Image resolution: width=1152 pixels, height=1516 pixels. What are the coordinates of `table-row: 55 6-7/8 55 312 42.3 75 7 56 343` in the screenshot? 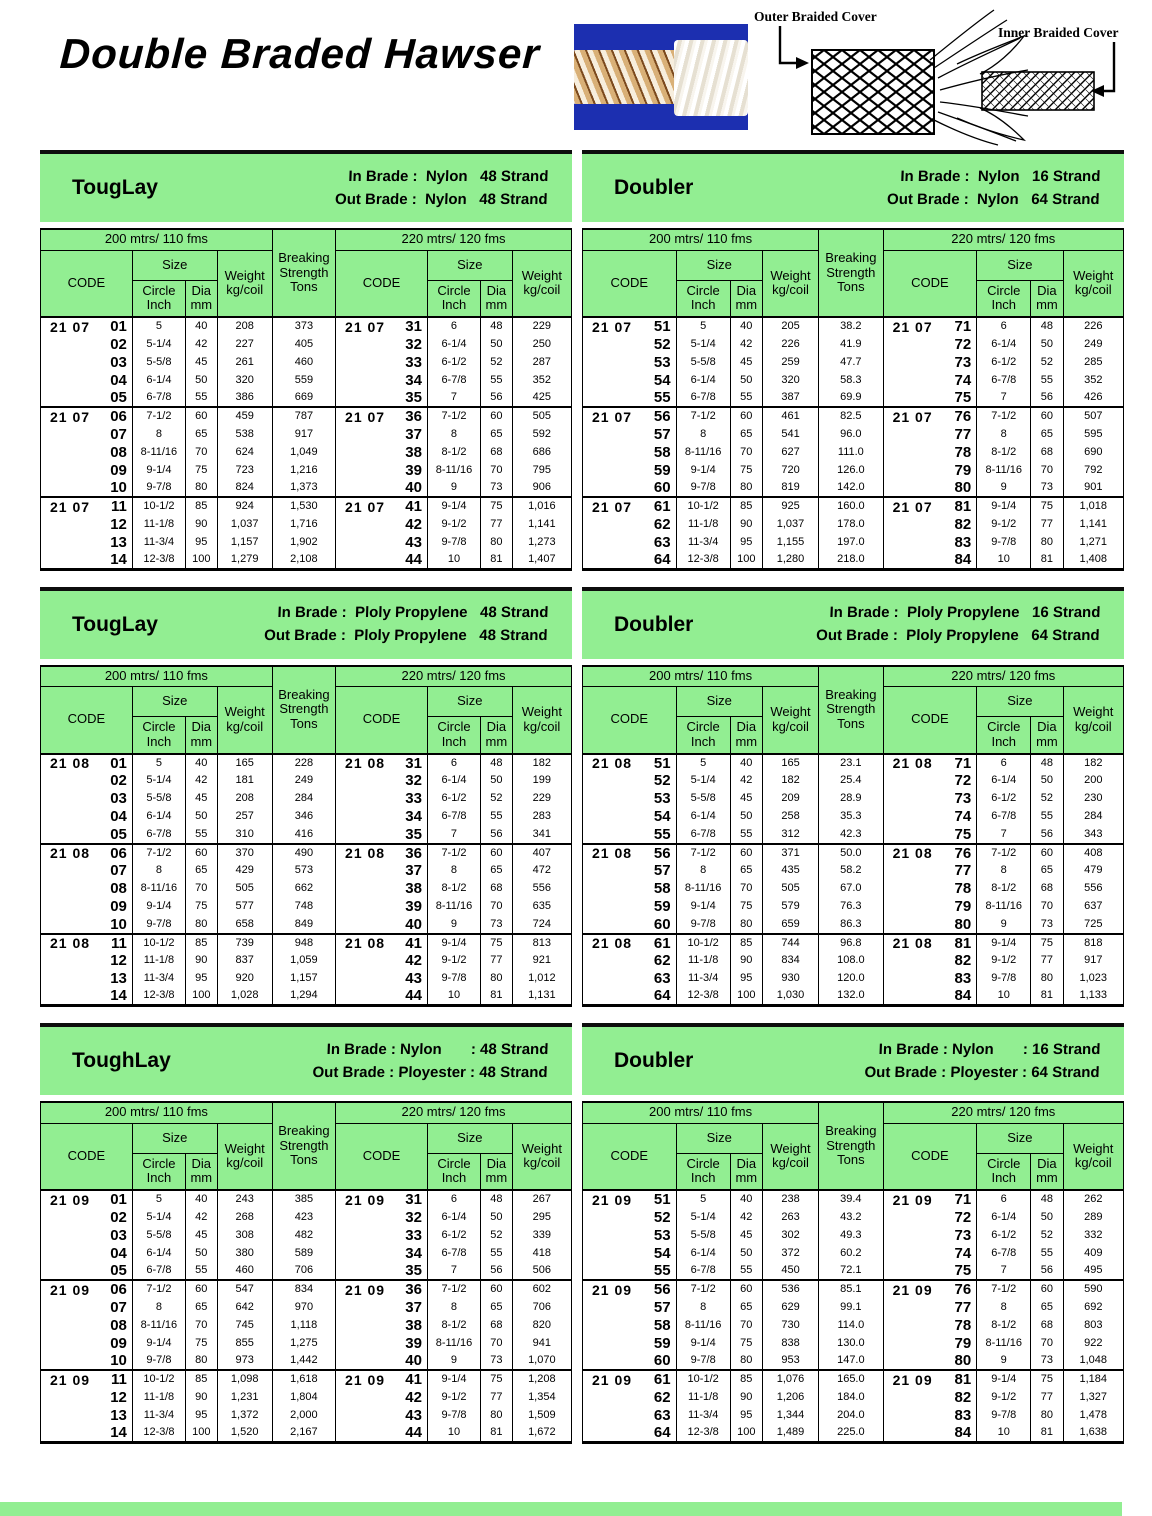 It's located at (853, 834).